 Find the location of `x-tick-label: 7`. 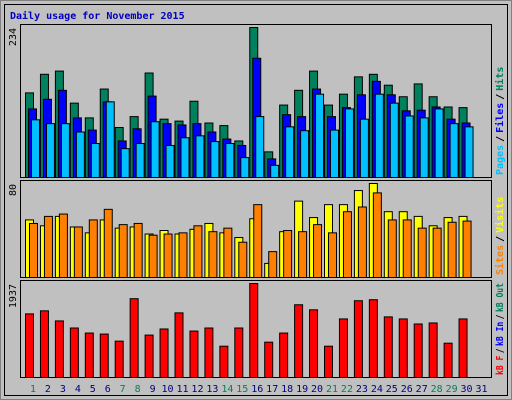

x-tick-label: 7 is located at coordinates (123, 389).